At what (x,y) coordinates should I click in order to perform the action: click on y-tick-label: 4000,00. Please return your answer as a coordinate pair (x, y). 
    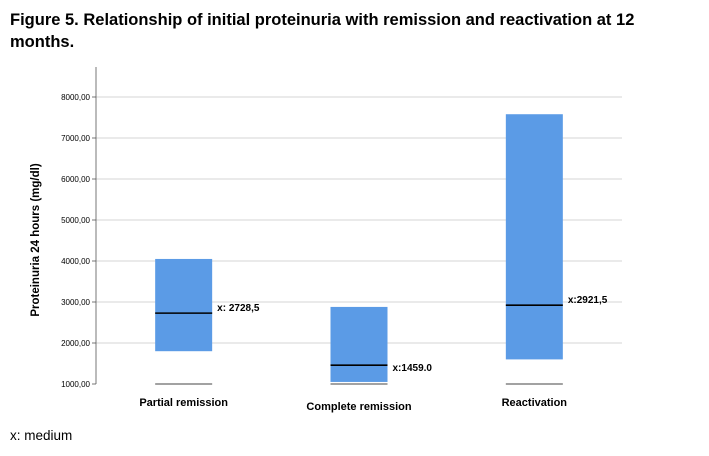
    Looking at the image, I should click on (75, 261).